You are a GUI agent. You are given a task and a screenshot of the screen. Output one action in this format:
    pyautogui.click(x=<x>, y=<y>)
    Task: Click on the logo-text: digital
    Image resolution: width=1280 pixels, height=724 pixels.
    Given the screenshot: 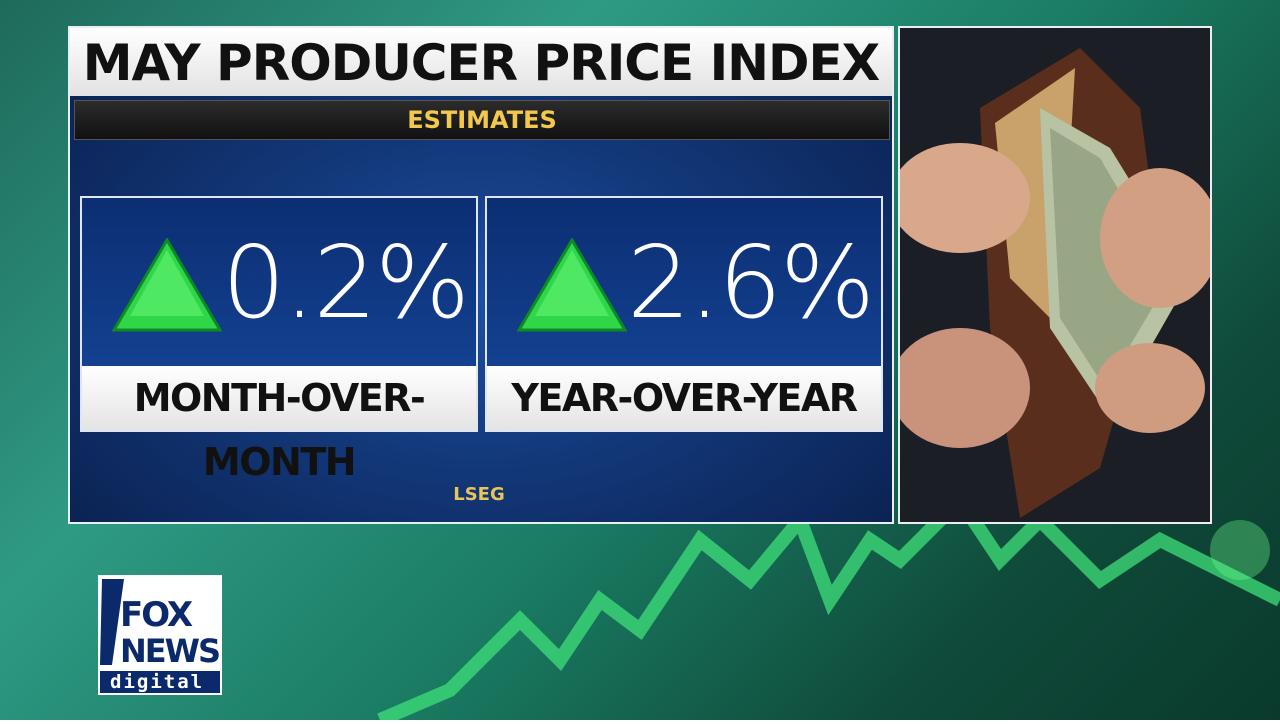 What is the action you would take?
    pyautogui.click(x=157, y=682)
    